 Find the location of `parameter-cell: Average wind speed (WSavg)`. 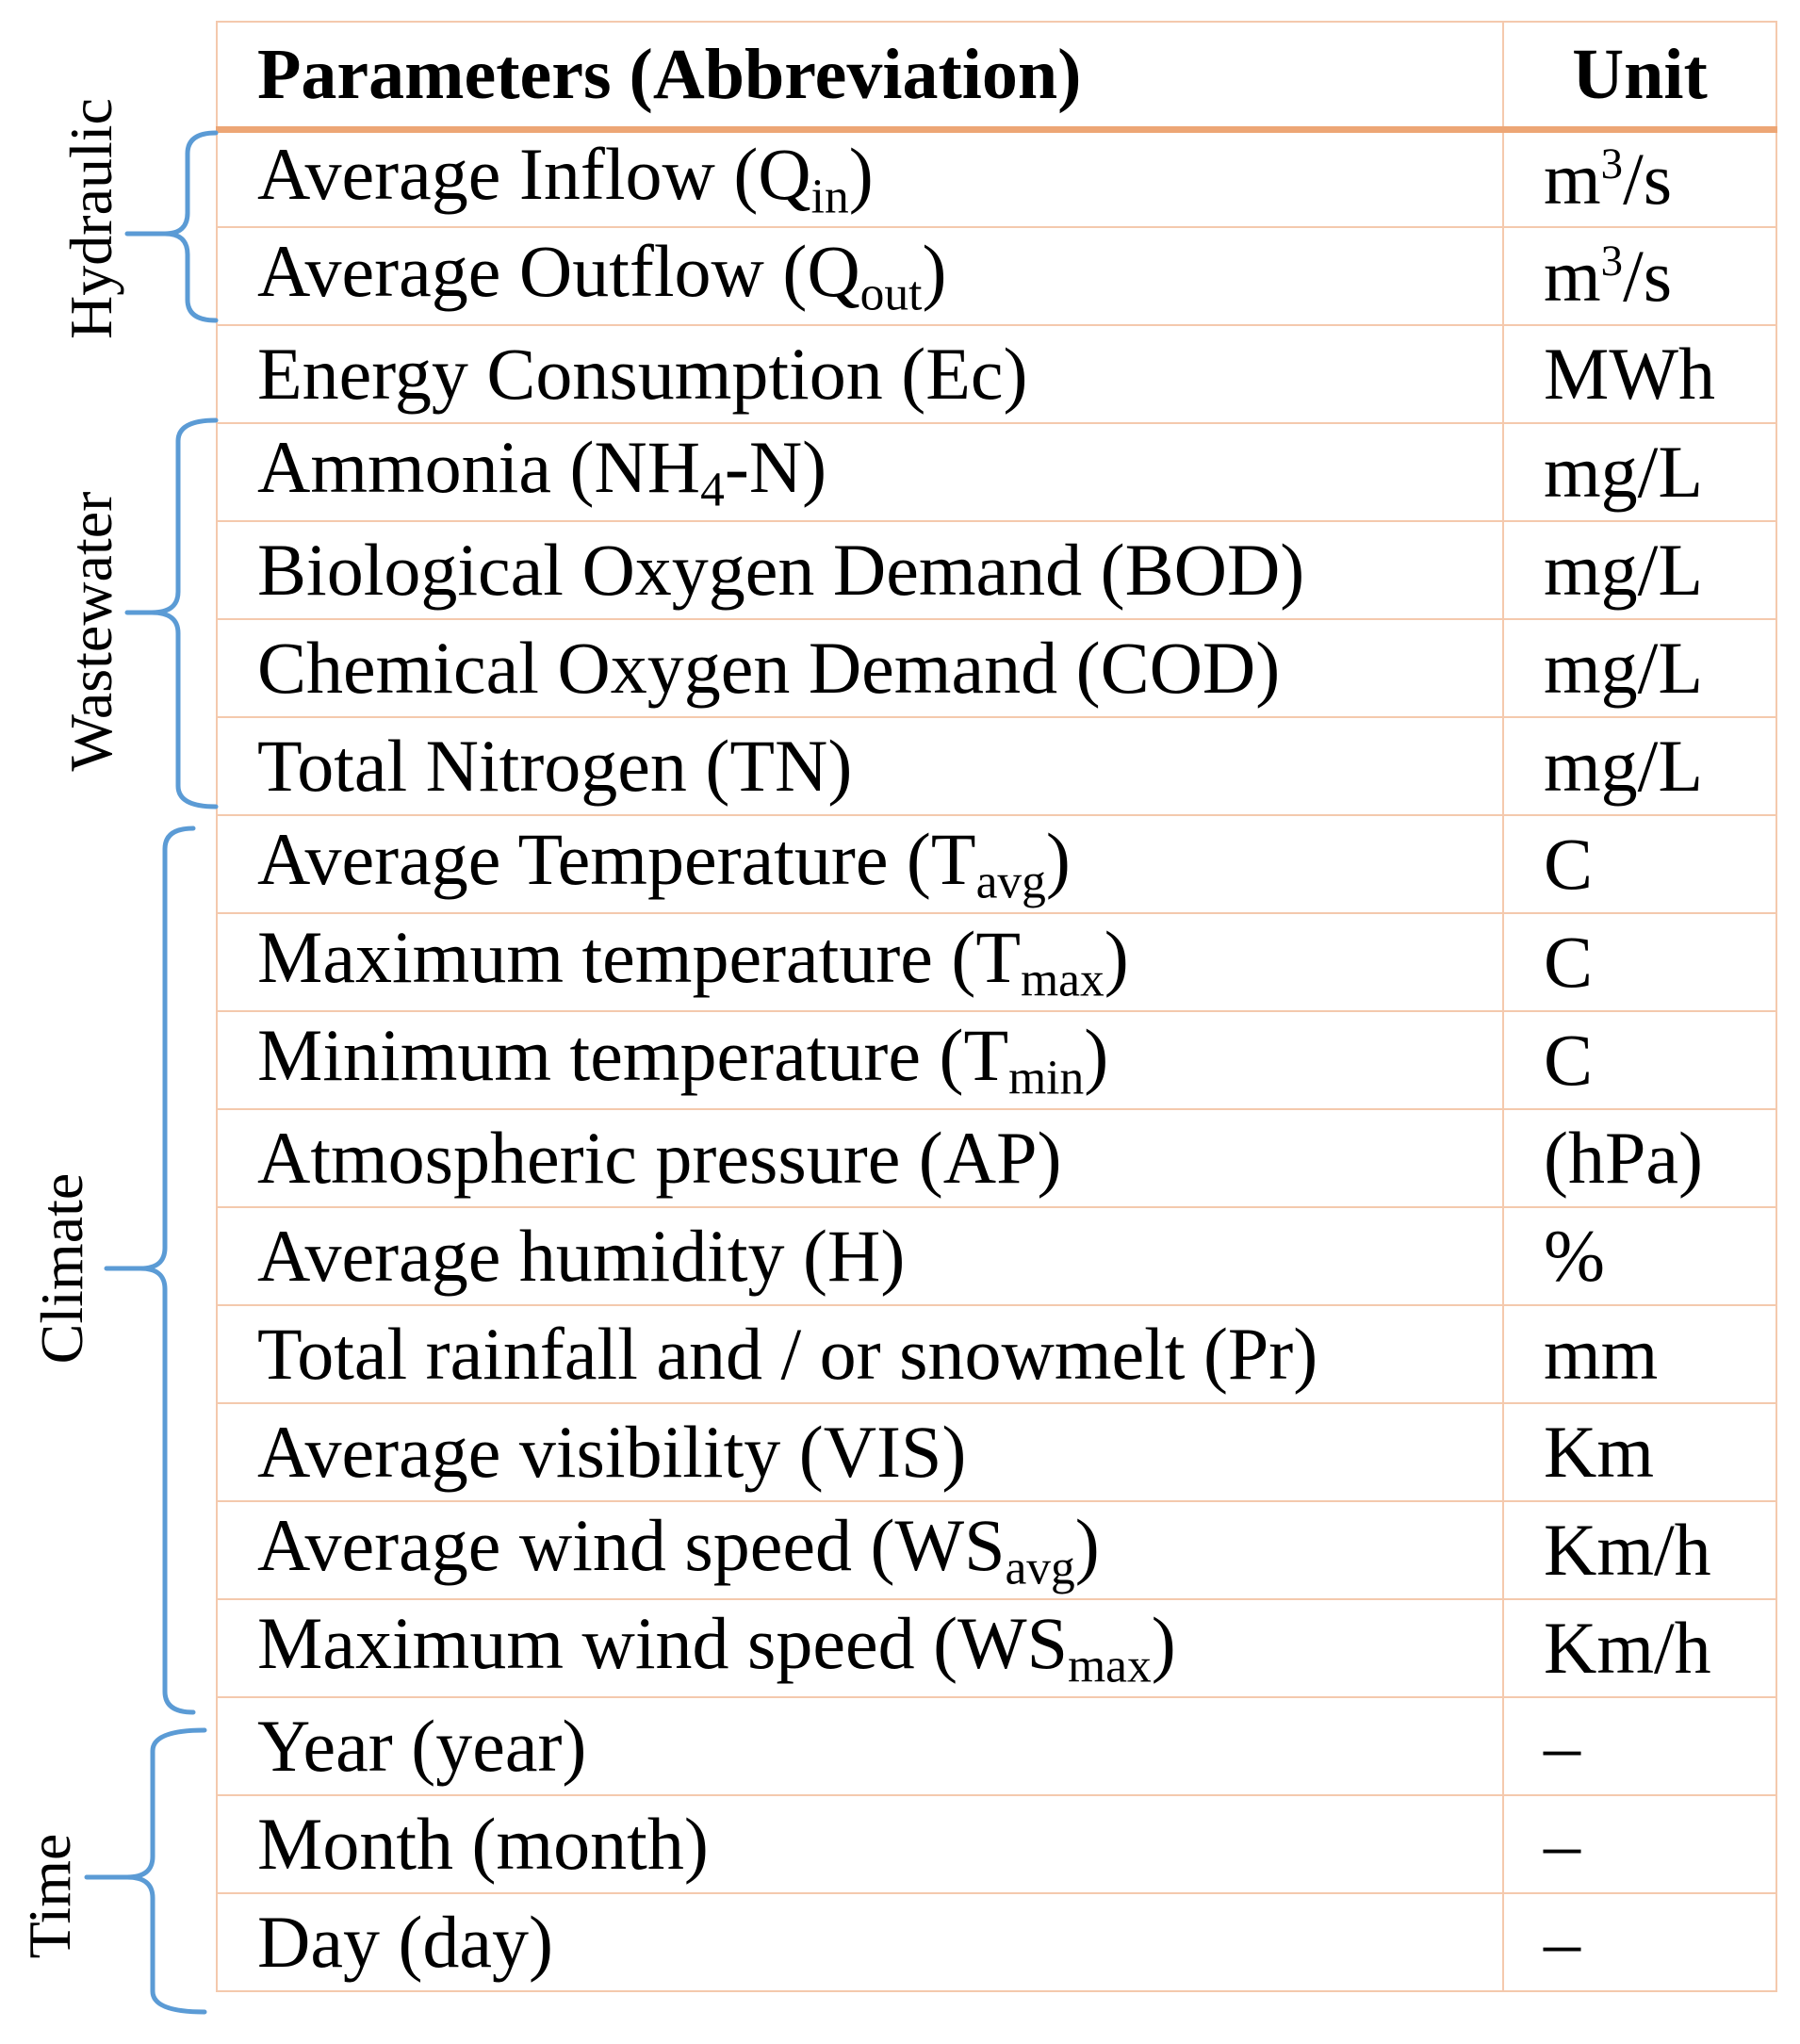

parameter-cell: Average wind speed (WSavg) is located at coordinates (860, 1550).